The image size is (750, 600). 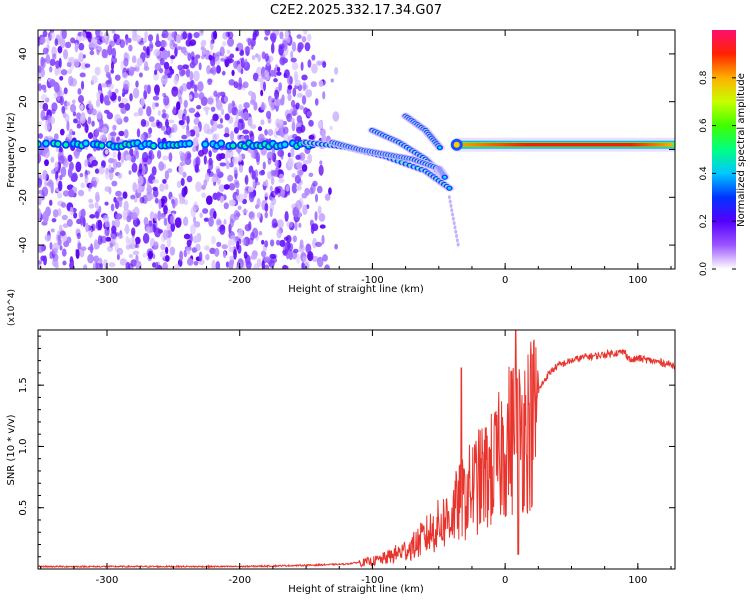 What do you see at coordinates (11, 449) in the screenshot?
I see `snr-ylabel: SNR (10 * v/v)` at bounding box center [11, 449].